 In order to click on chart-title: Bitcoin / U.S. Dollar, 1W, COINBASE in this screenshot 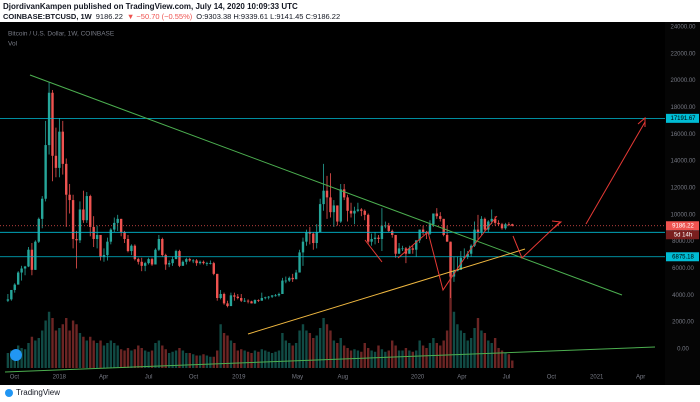, I will do `click(61, 34)`.